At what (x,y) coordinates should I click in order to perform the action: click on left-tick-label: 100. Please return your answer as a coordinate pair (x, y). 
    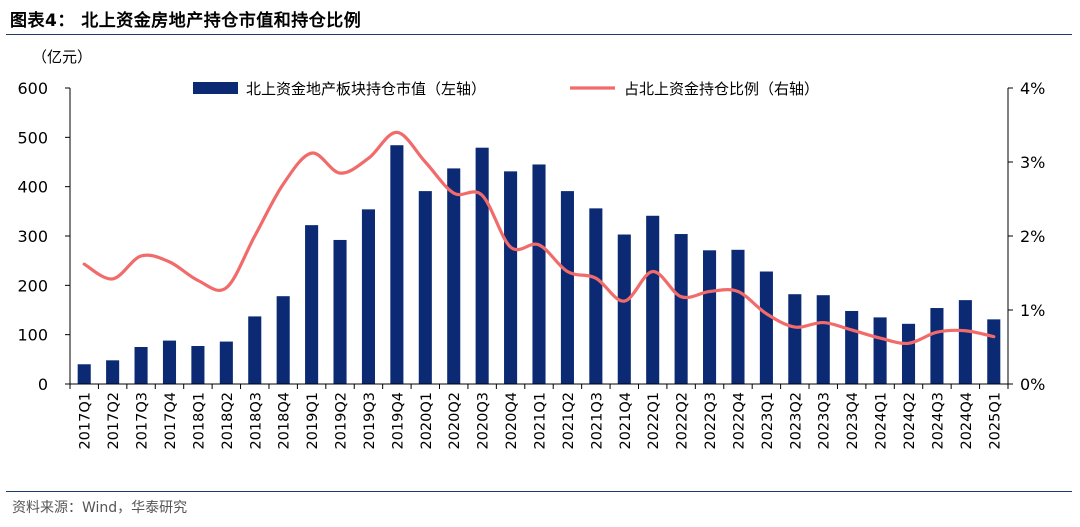
    Looking at the image, I should click on (32, 335).